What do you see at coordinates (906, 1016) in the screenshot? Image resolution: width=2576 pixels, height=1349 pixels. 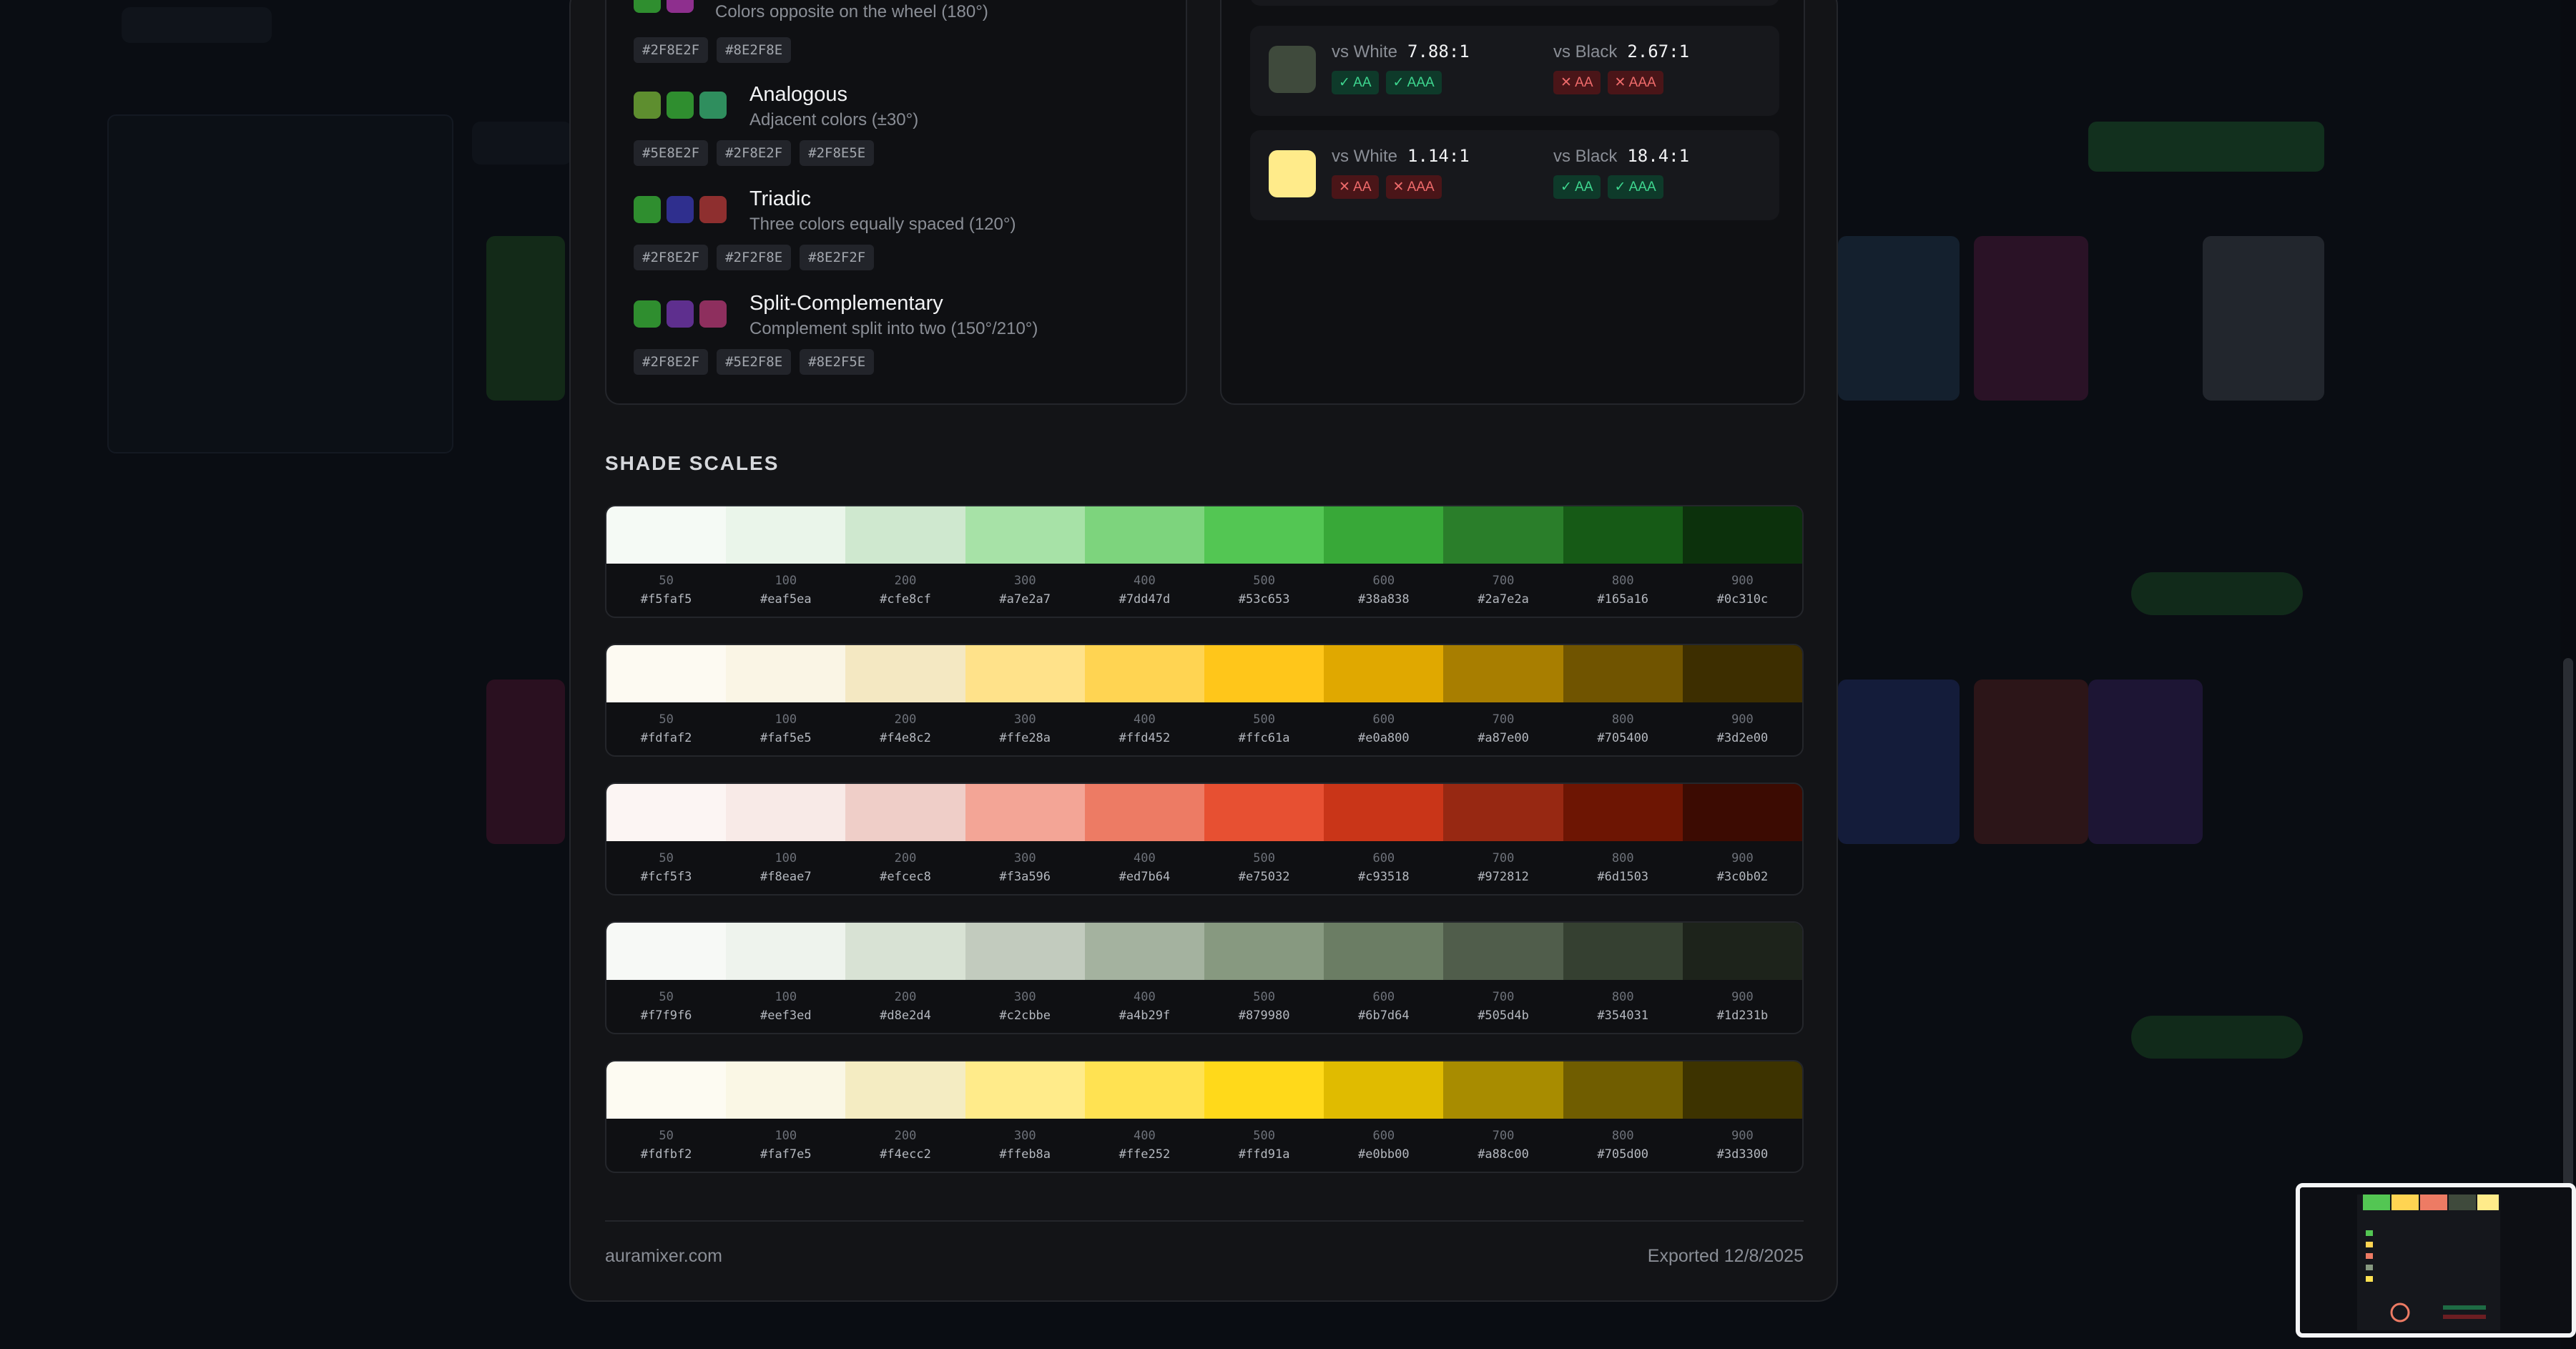 I see `shade-hex: #d8e2d4` at bounding box center [906, 1016].